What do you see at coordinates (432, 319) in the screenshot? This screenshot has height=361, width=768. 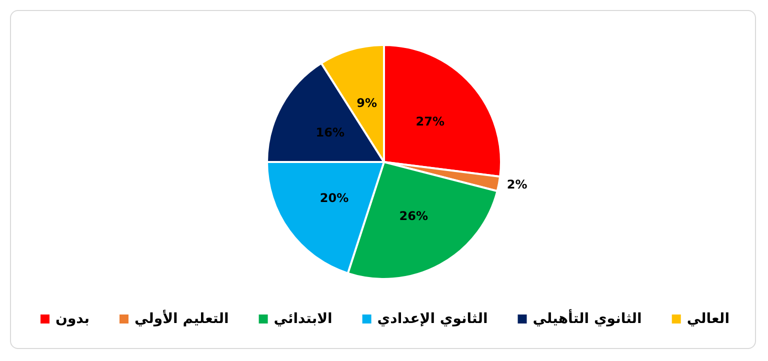 I see `legend-label: الثانوي الإعدادي` at bounding box center [432, 319].